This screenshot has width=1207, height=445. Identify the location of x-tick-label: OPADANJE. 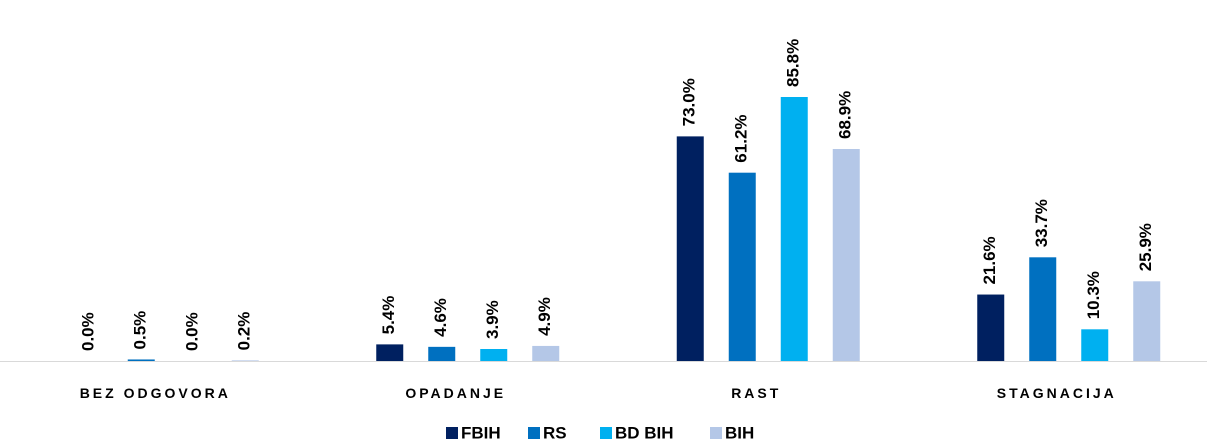
(455, 393).